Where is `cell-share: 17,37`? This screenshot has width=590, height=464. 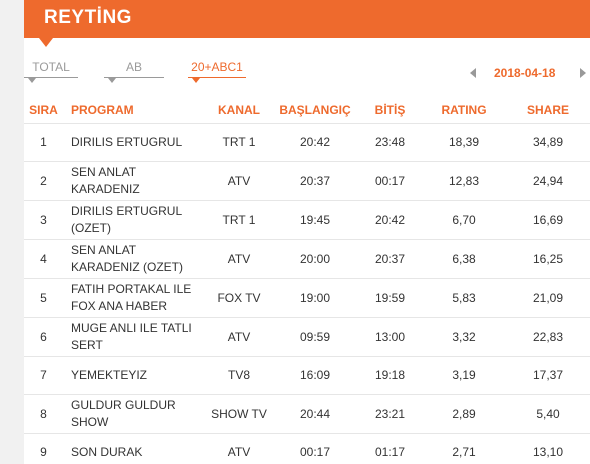
cell-share: 17,37 is located at coordinates (548, 375).